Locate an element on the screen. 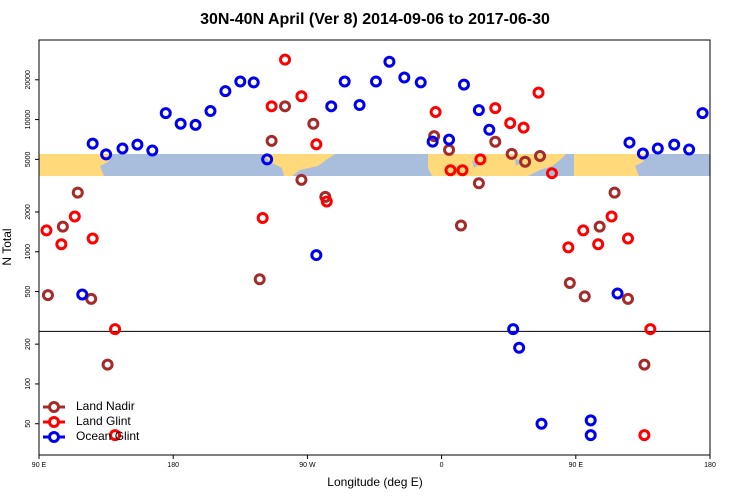  legend-label: Ocean Glint is located at coordinates (108, 436).